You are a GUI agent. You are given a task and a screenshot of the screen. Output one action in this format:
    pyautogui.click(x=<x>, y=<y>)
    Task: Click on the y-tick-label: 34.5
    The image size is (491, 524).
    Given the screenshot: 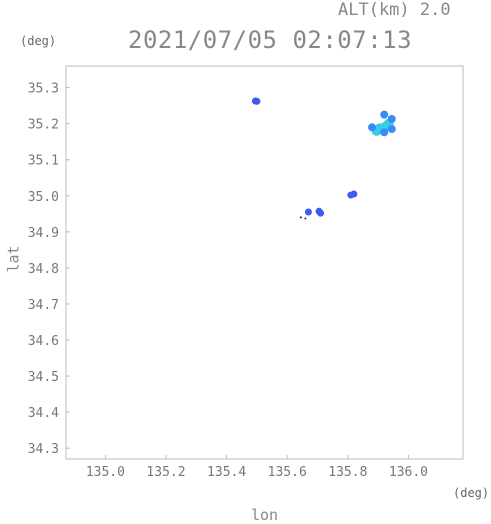 What is the action you would take?
    pyautogui.click(x=43, y=377)
    